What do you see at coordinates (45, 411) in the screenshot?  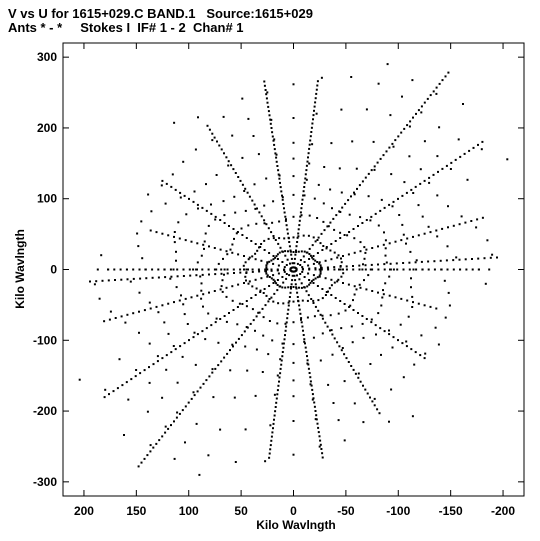 I see `y-tick-label: -200` at bounding box center [45, 411].